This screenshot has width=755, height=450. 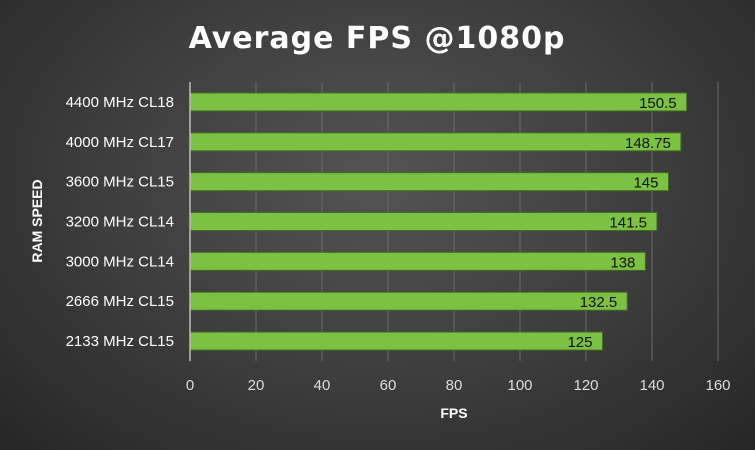 I want to click on category-label: 3000 MHz CL14, so click(x=120, y=261).